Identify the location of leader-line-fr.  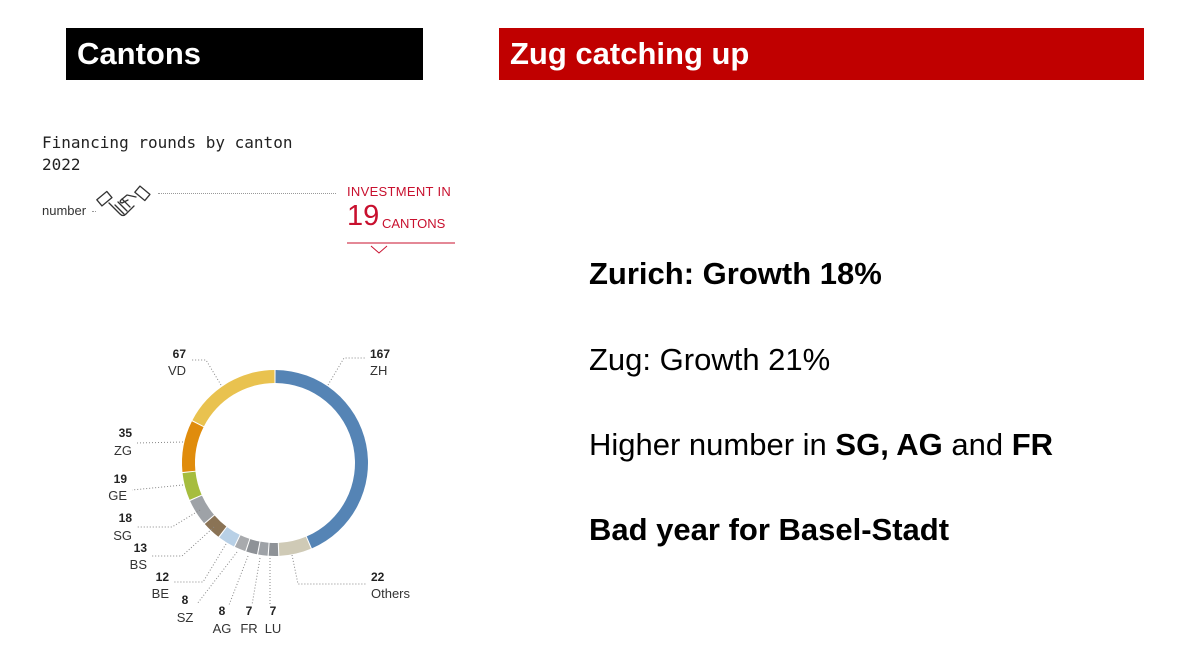
(256, 581).